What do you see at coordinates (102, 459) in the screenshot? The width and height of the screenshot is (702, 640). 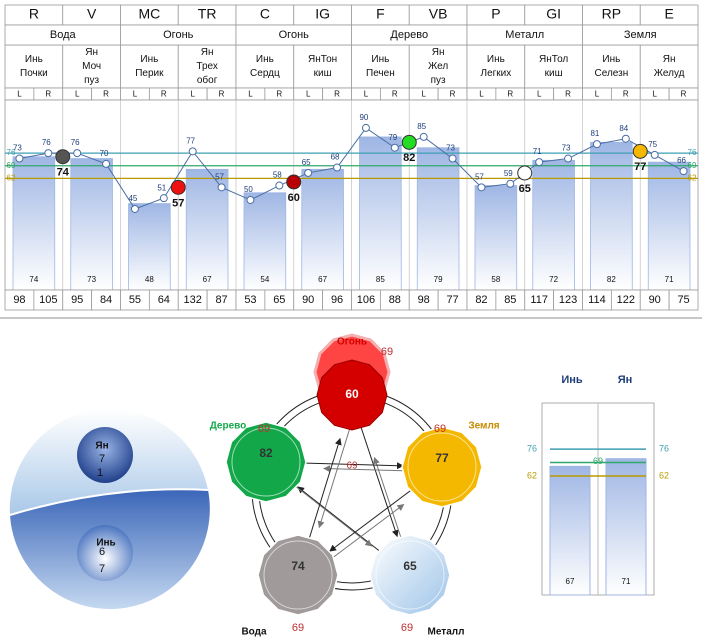 I see `yang-value: 7` at bounding box center [102, 459].